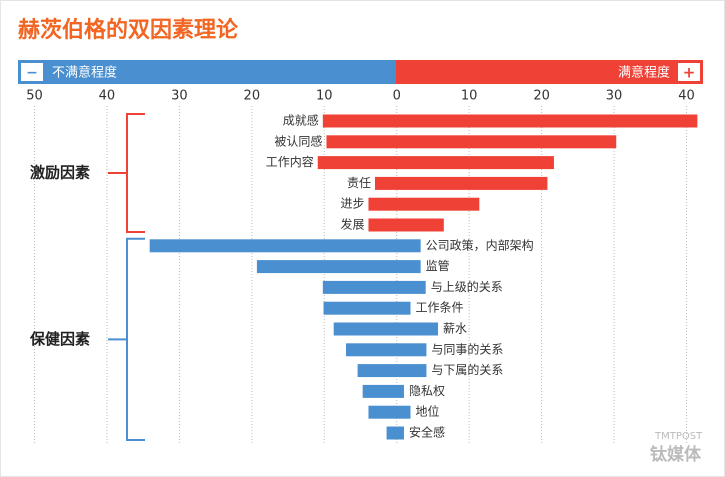 This screenshot has height=477, width=725. I want to click on bar-label: 薪水, so click(455, 329).